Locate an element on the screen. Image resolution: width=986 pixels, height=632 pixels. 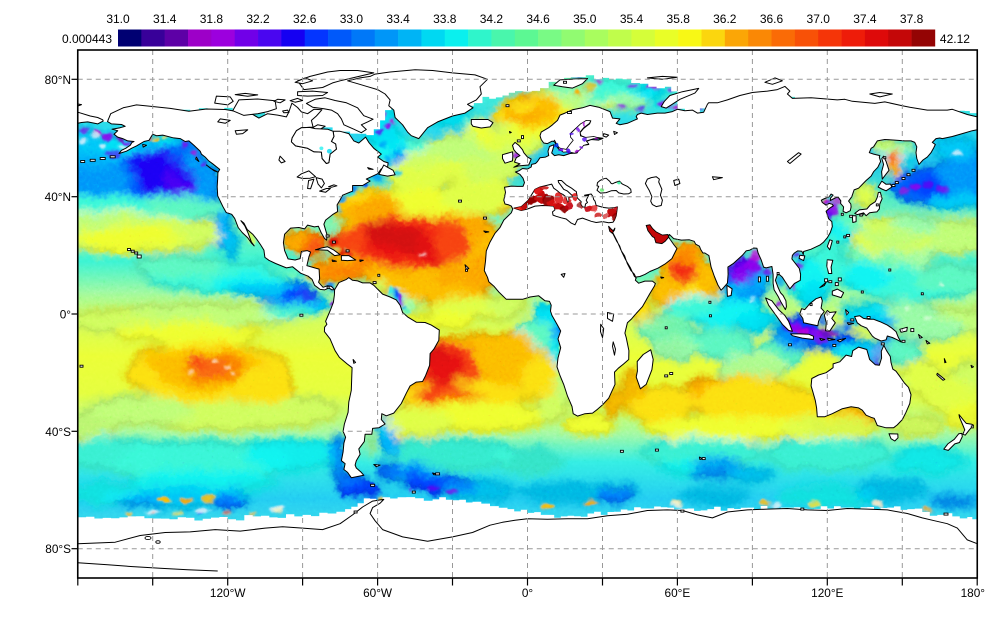
svg-text: 33.8 is located at coordinates (445, 19).